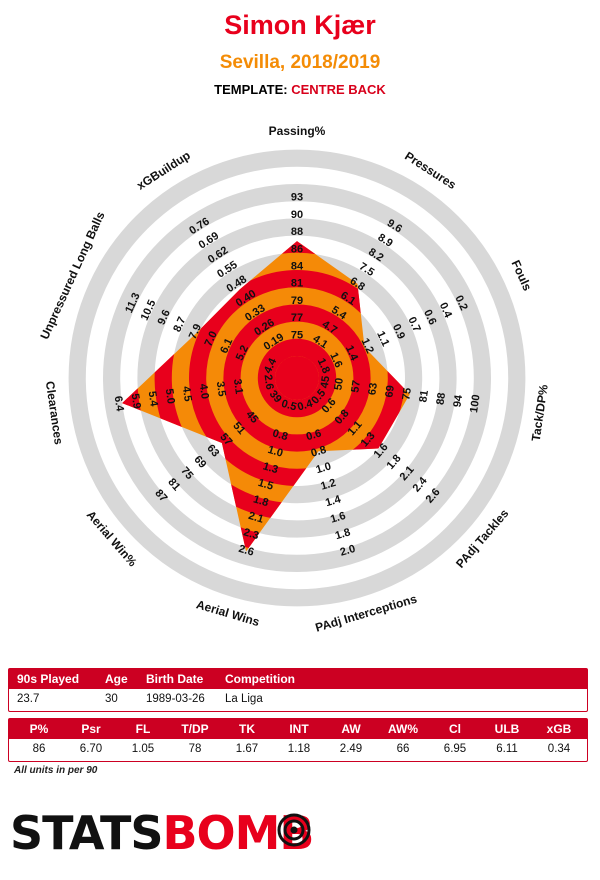  I want to click on stat-header-tdp: T/DP, so click(195, 729).